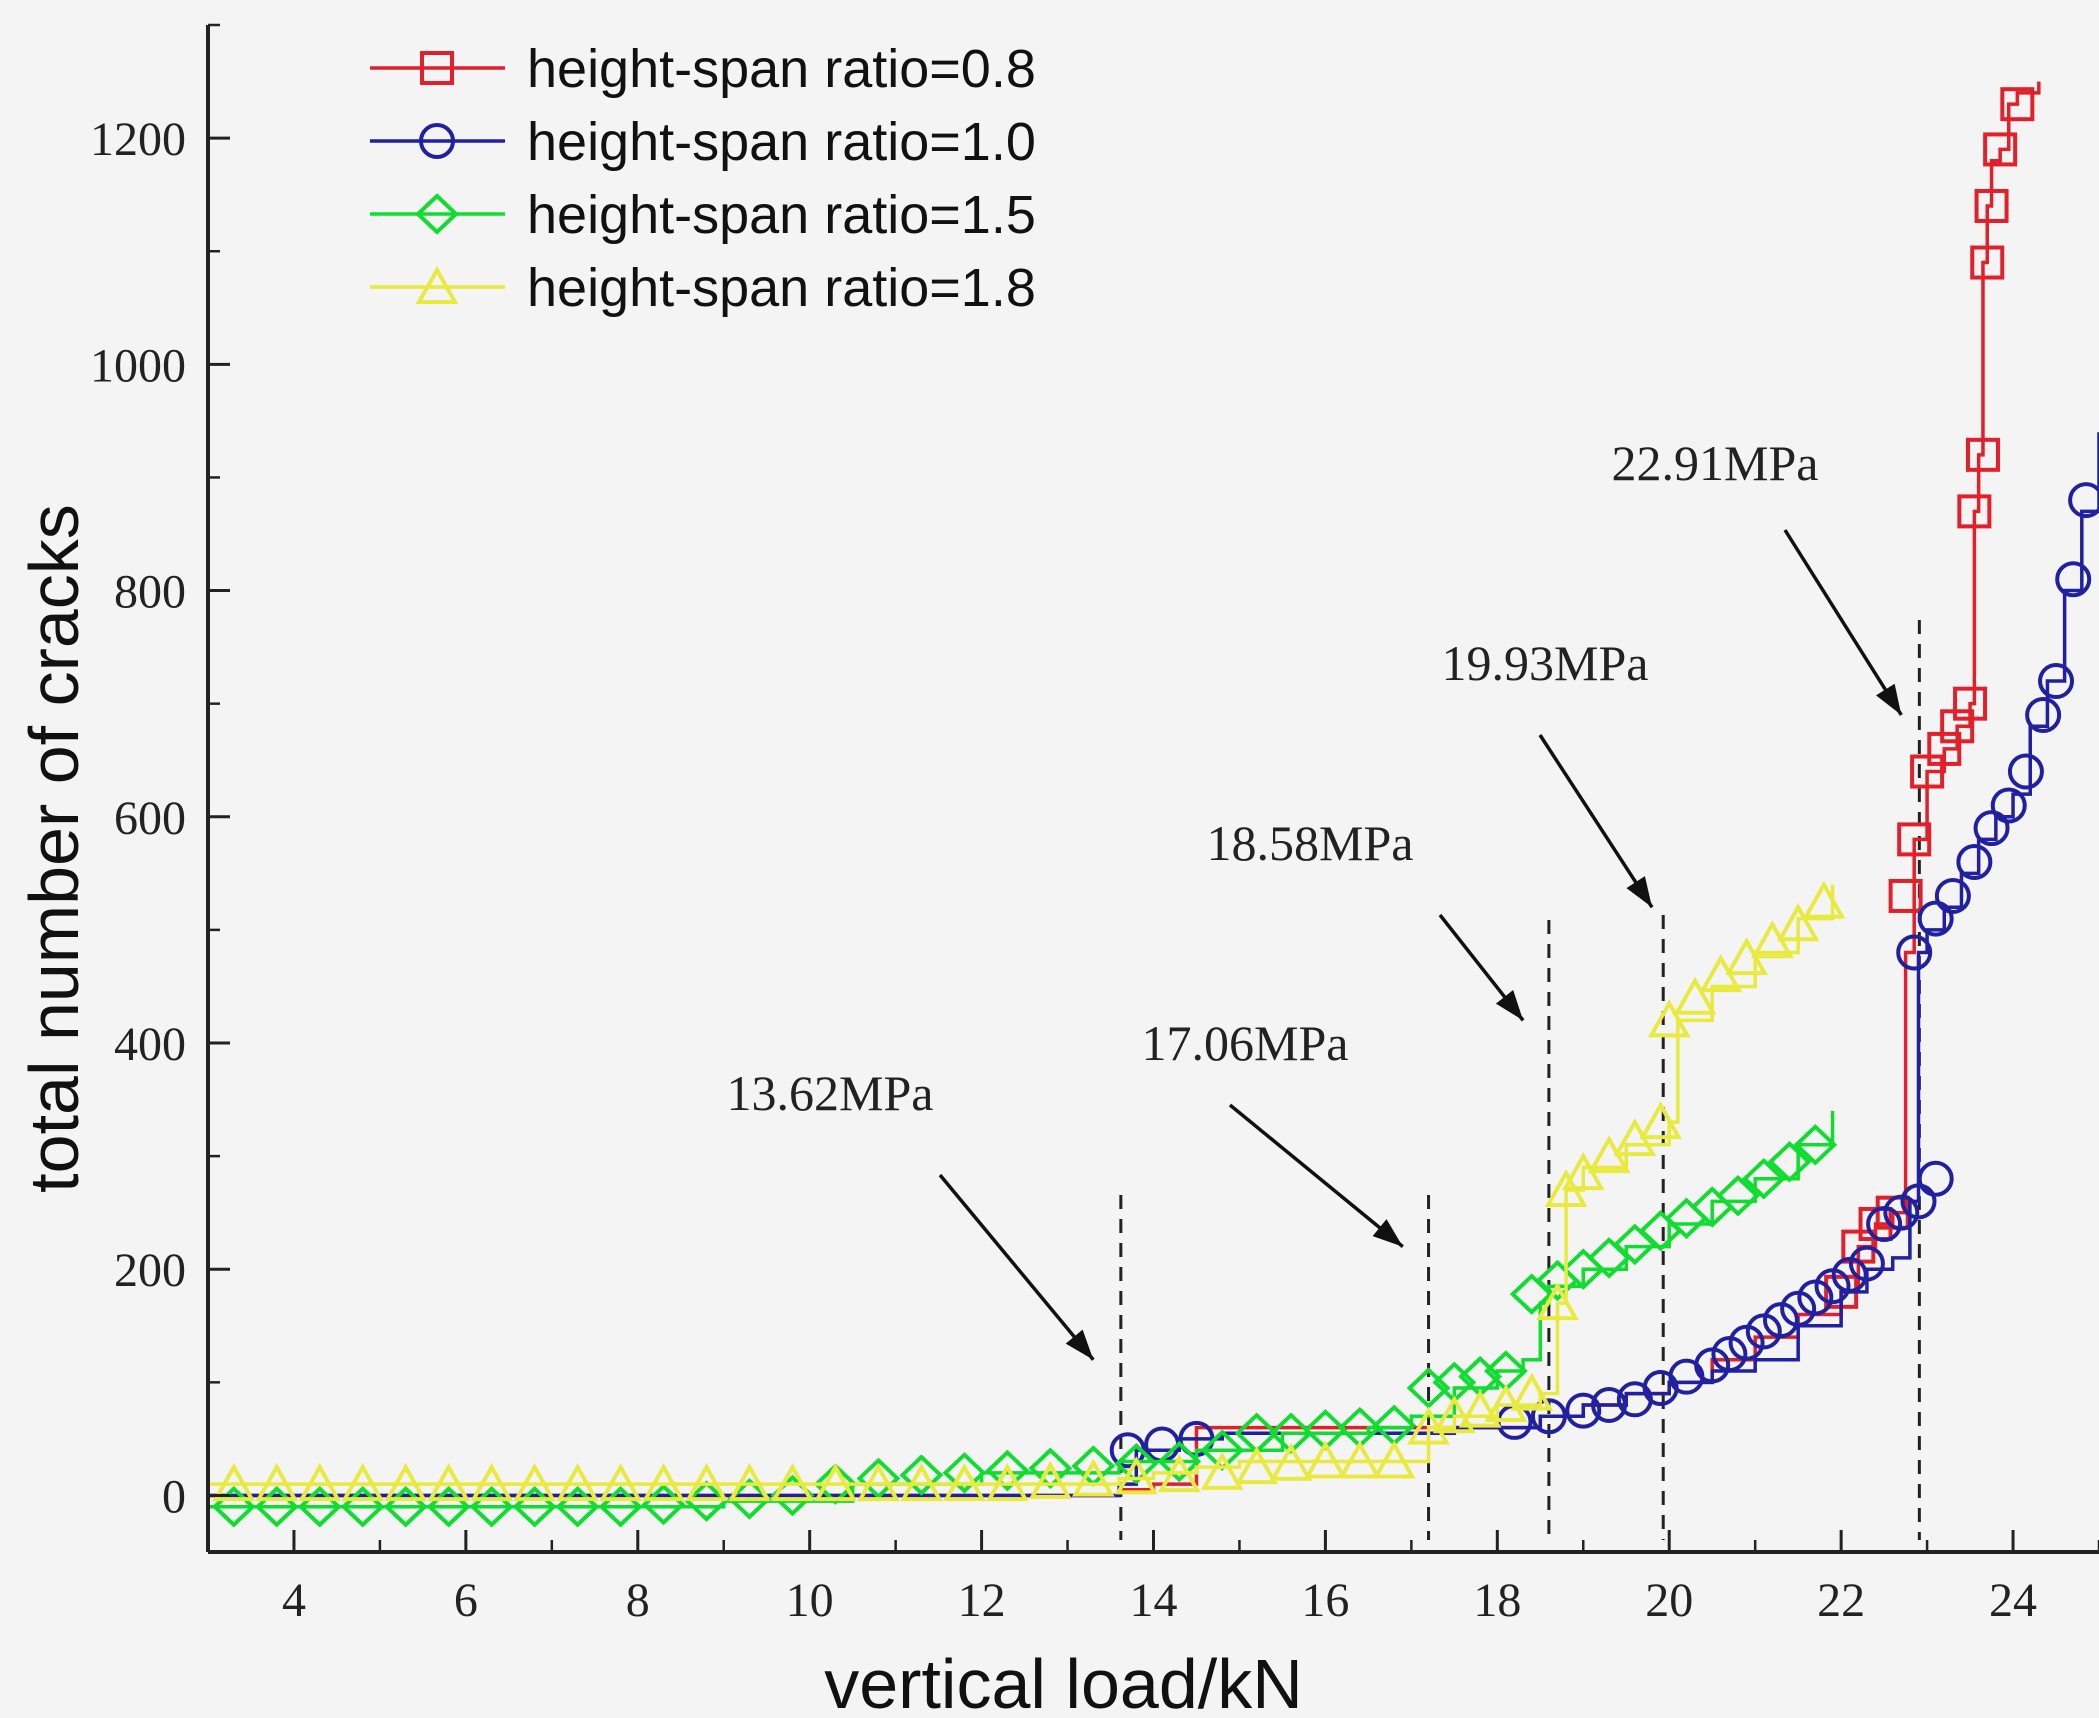 The image size is (2099, 1718). I want to click on legend-label: height-span ratio=0.8, so click(781, 69).